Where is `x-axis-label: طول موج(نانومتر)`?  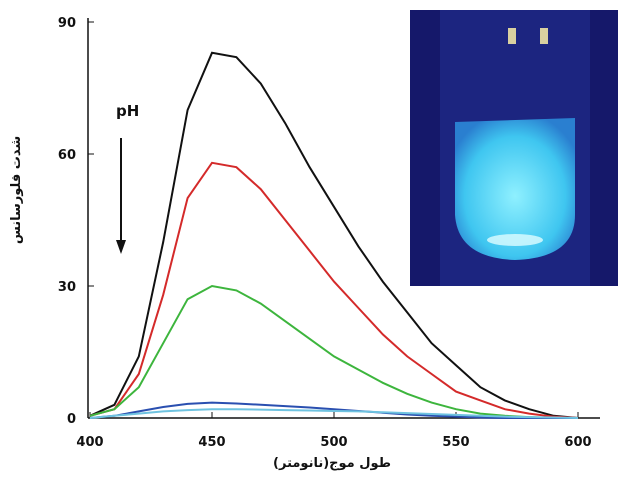 x-axis-label: طول موج(نانومتر) is located at coordinates (332, 463).